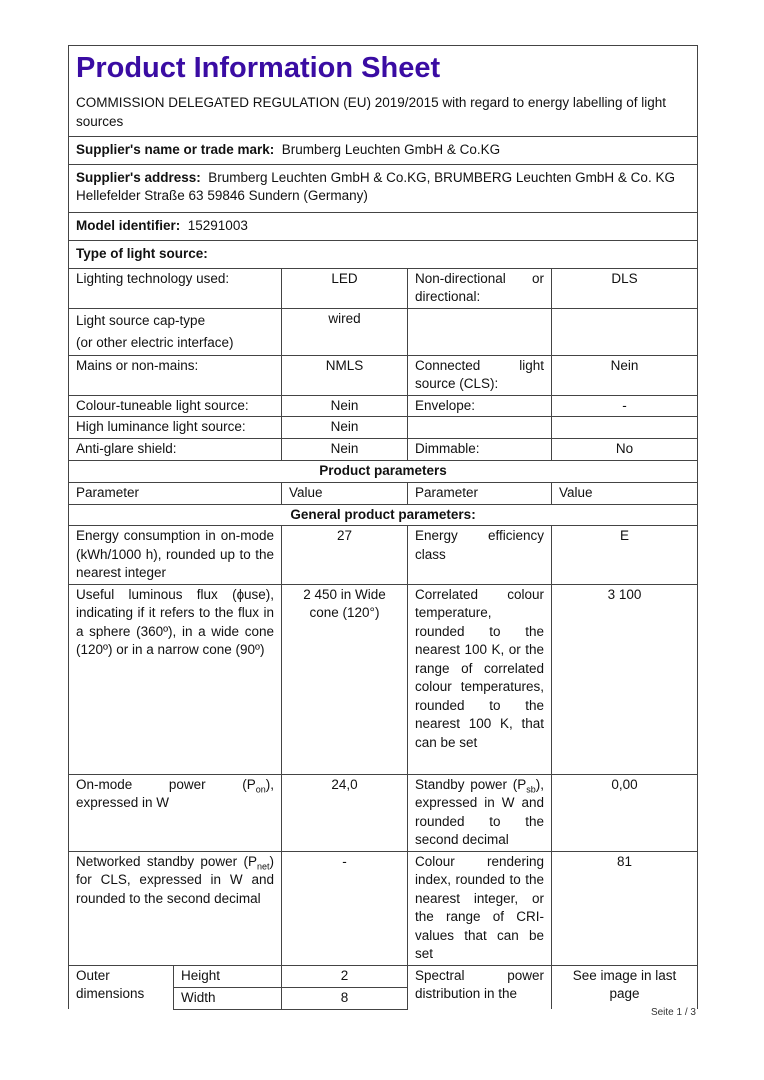  What do you see at coordinates (479, 449) in the screenshot?
I see `row-label: Dimmable:` at bounding box center [479, 449].